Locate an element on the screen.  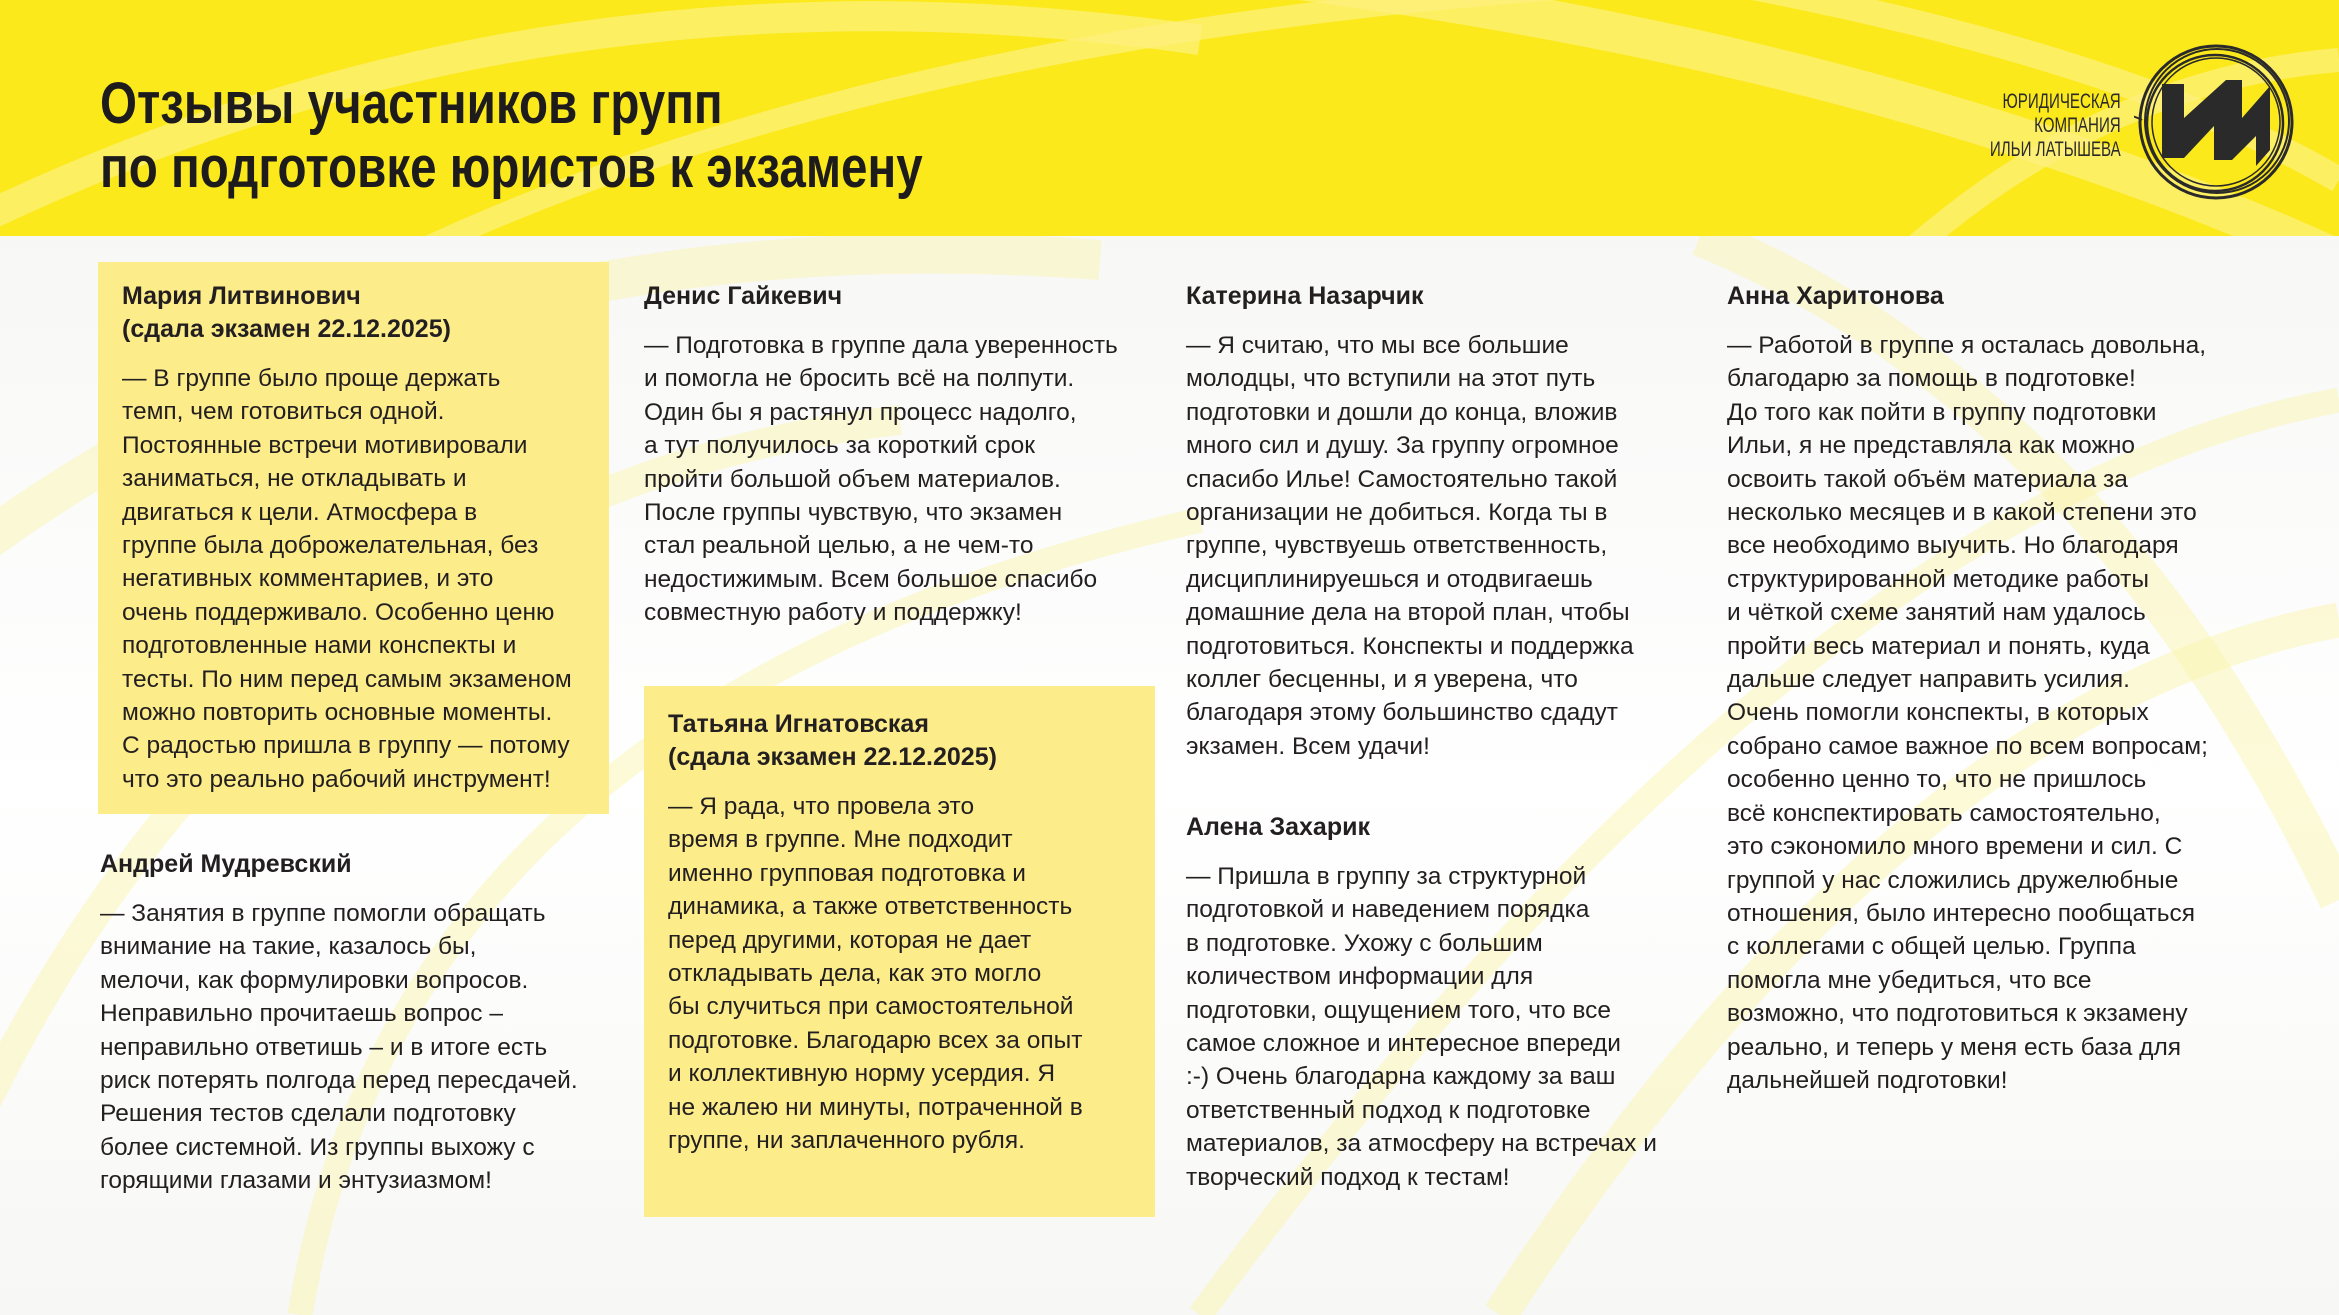
review-text-line: — Я считаю, что мы все большие is located at coordinates (1377, 345).